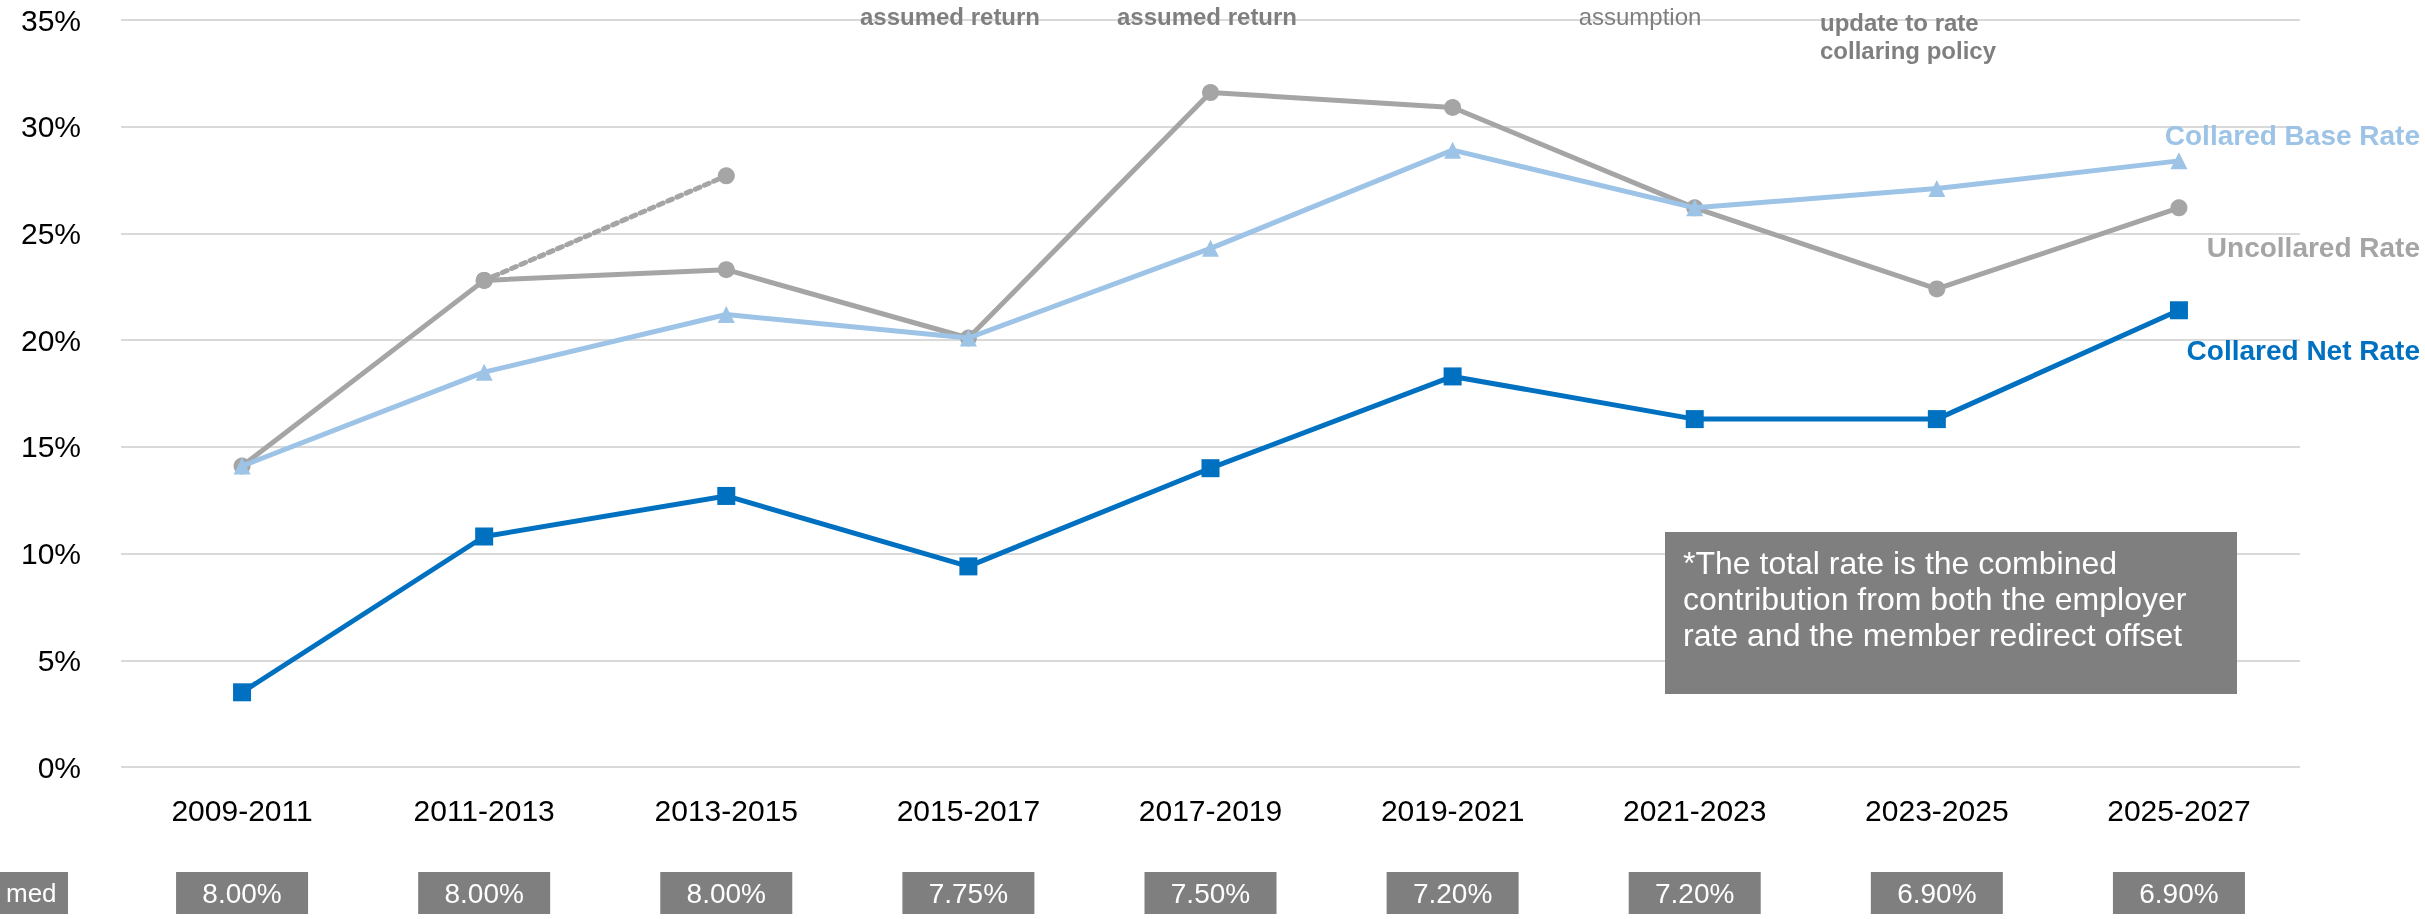 This screenshot has width=2425, height=919. I want to click on series-label: Collared Net Rate, so click(2303, 350).